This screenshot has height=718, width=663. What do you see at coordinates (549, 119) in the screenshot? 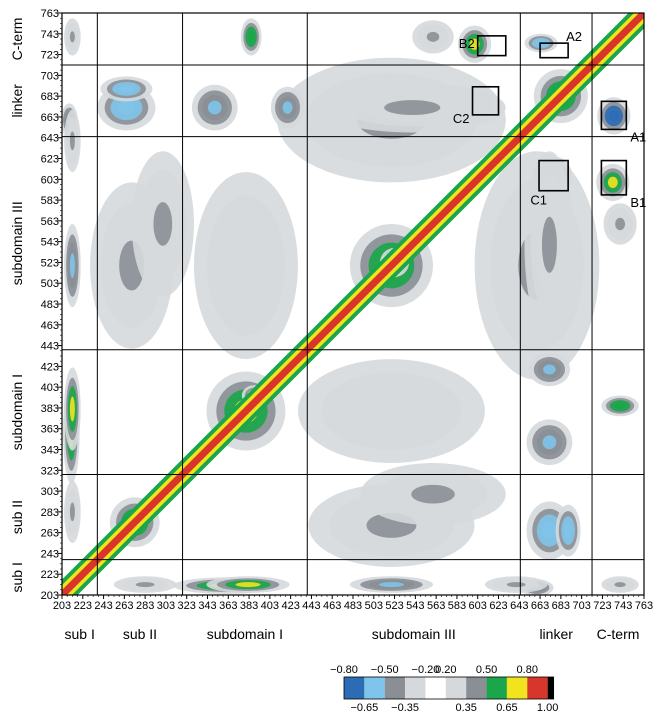
I see `highlight-boxes: A1 A2 B1 B2 C1 C2` at bounding box center [549, 119].